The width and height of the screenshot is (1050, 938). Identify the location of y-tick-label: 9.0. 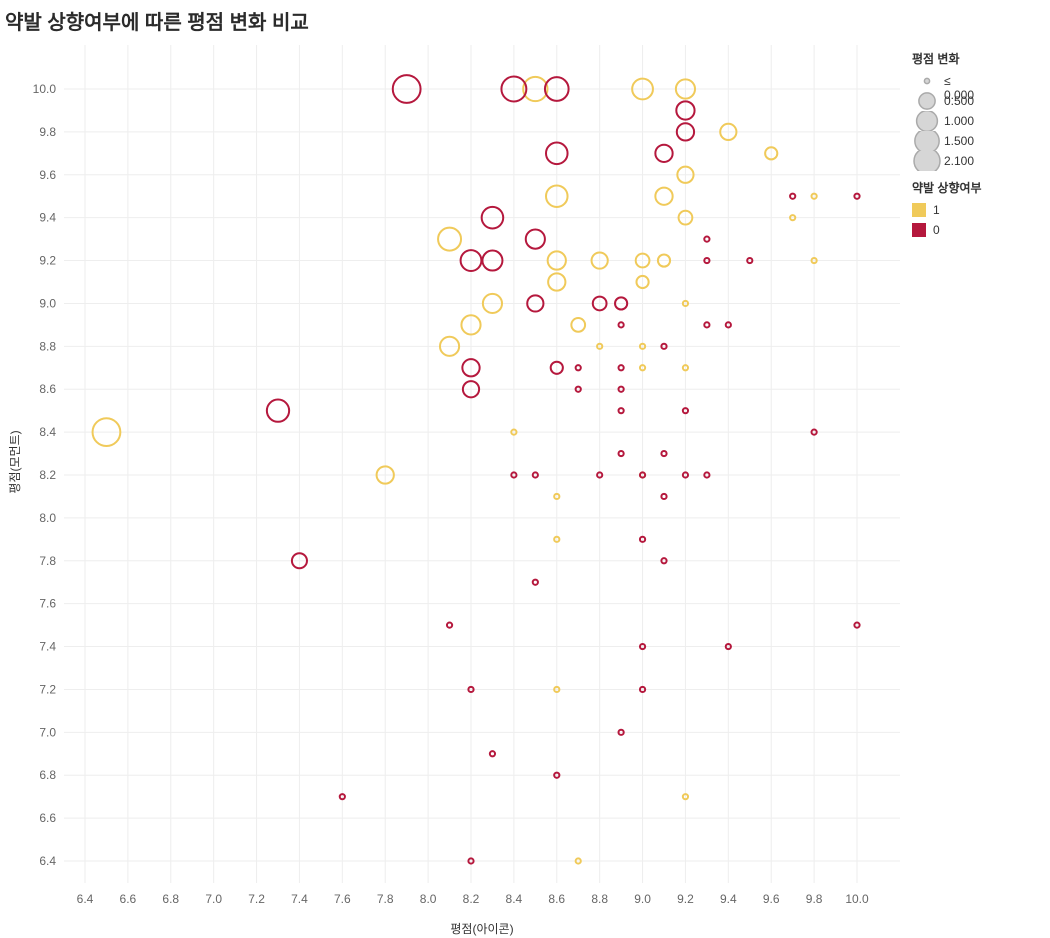
(47, 303).